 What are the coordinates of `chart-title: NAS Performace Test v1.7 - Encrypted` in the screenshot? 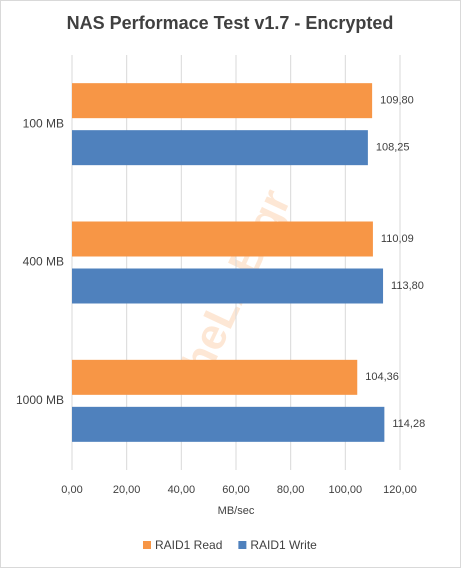 It's located at (230, 23).